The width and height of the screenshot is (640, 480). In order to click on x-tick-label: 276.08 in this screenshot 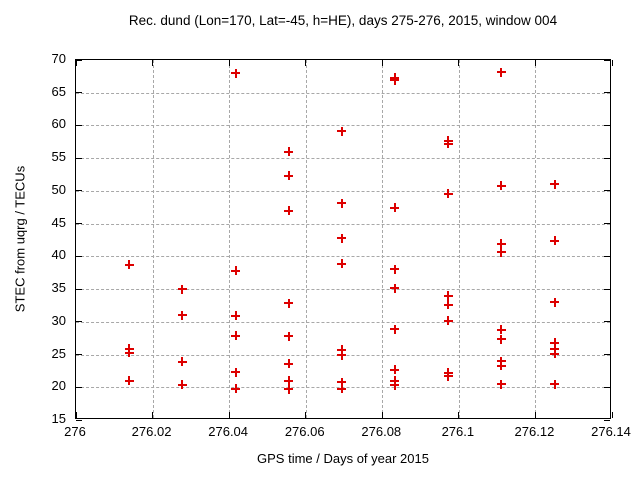, I will do `click(381, 431)`.